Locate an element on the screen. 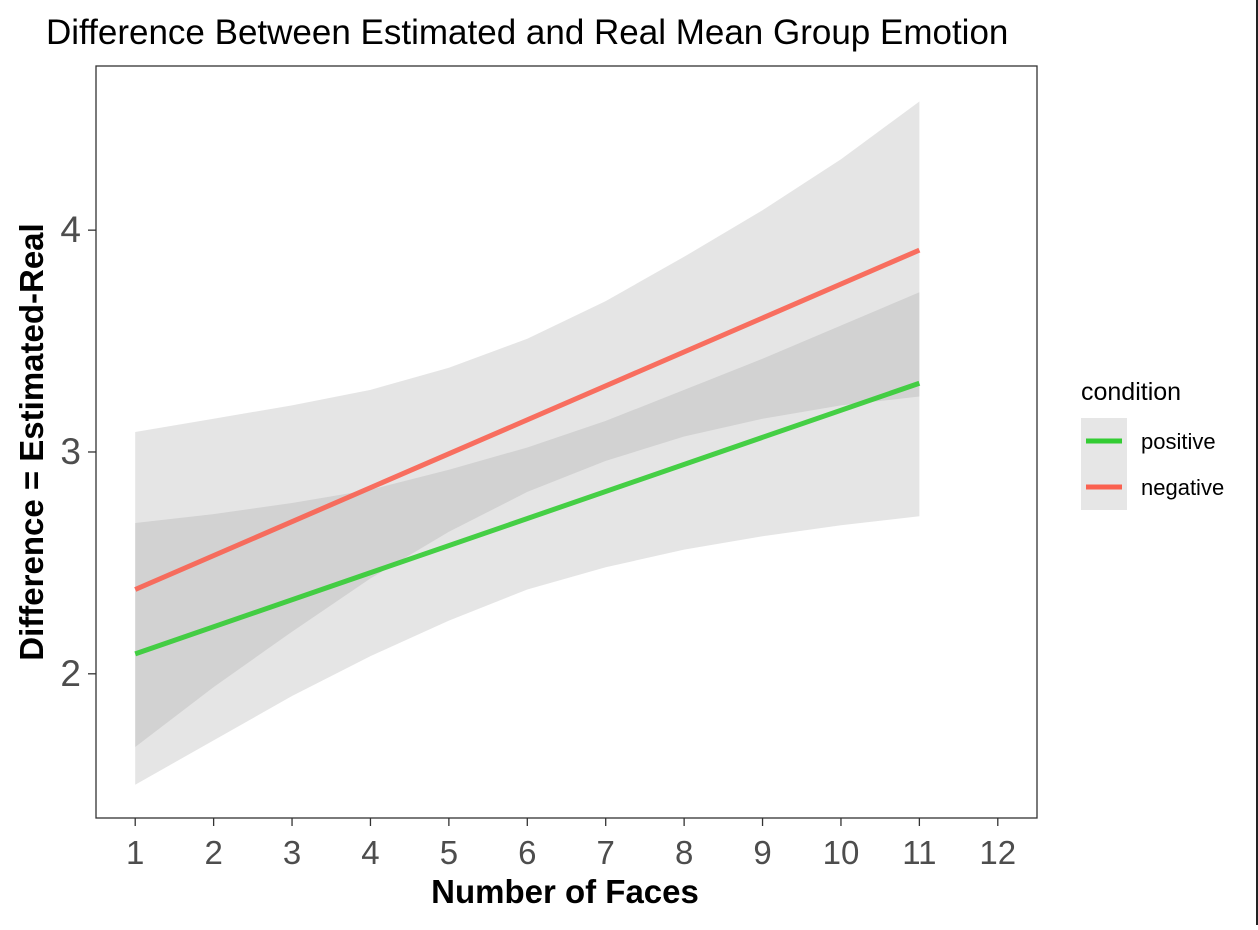  x-tick-label: 8 is located at coordinates (684, 852).